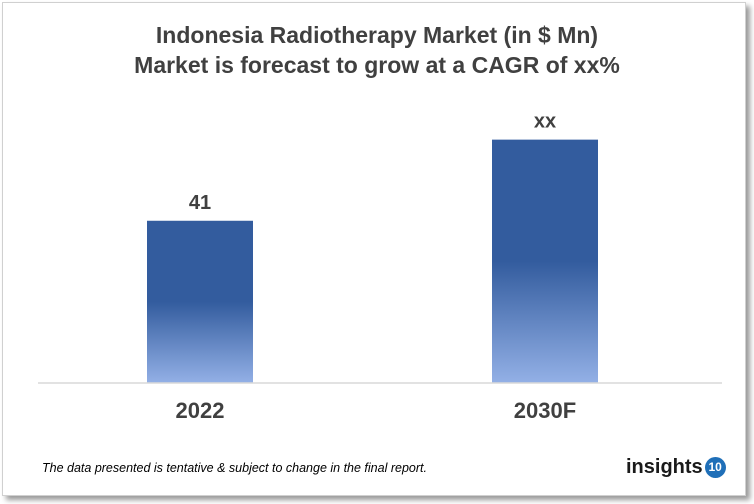 This screenshot has height=504, width=754. I want to click on data-label: 41, so click(200, 203).